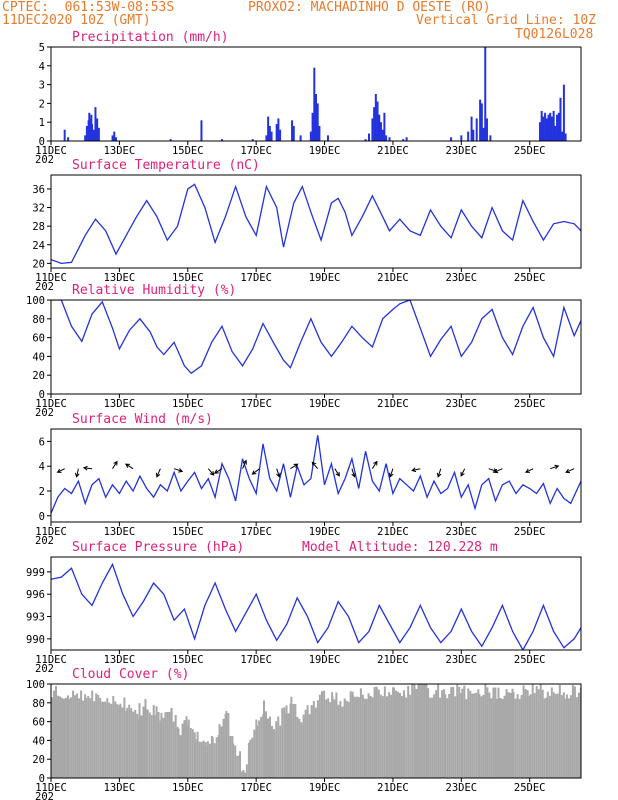 Image resolution: width=618 pixels, height=800 pixels. I want to click on precip-ytick-label: 2, so click(42, 104).